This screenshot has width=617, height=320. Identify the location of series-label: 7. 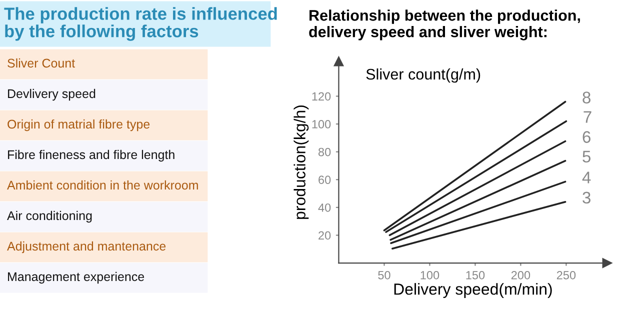
(588, 117).